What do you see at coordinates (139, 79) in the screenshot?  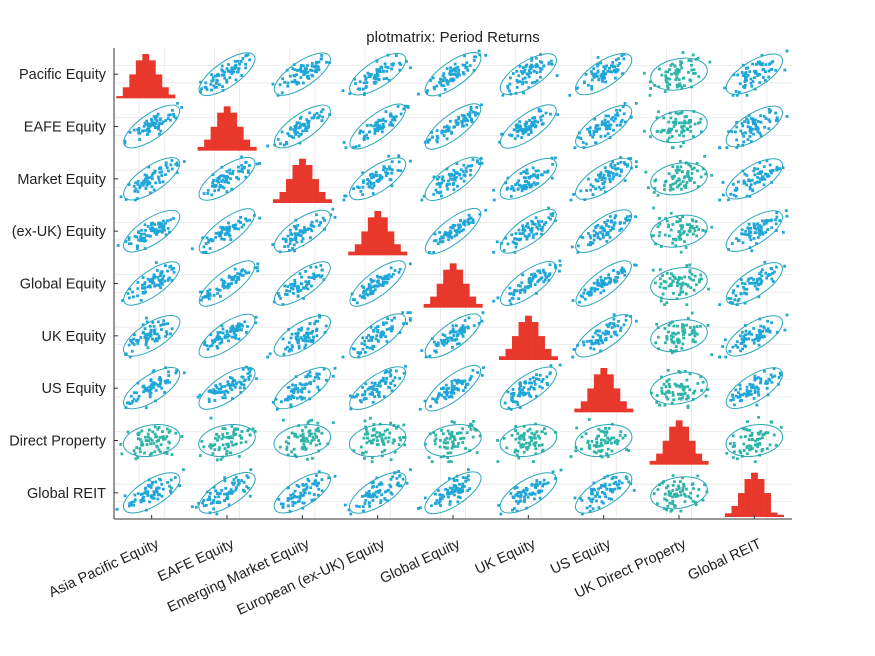 I see `histogram-bar` at bounding box center [139, 79].